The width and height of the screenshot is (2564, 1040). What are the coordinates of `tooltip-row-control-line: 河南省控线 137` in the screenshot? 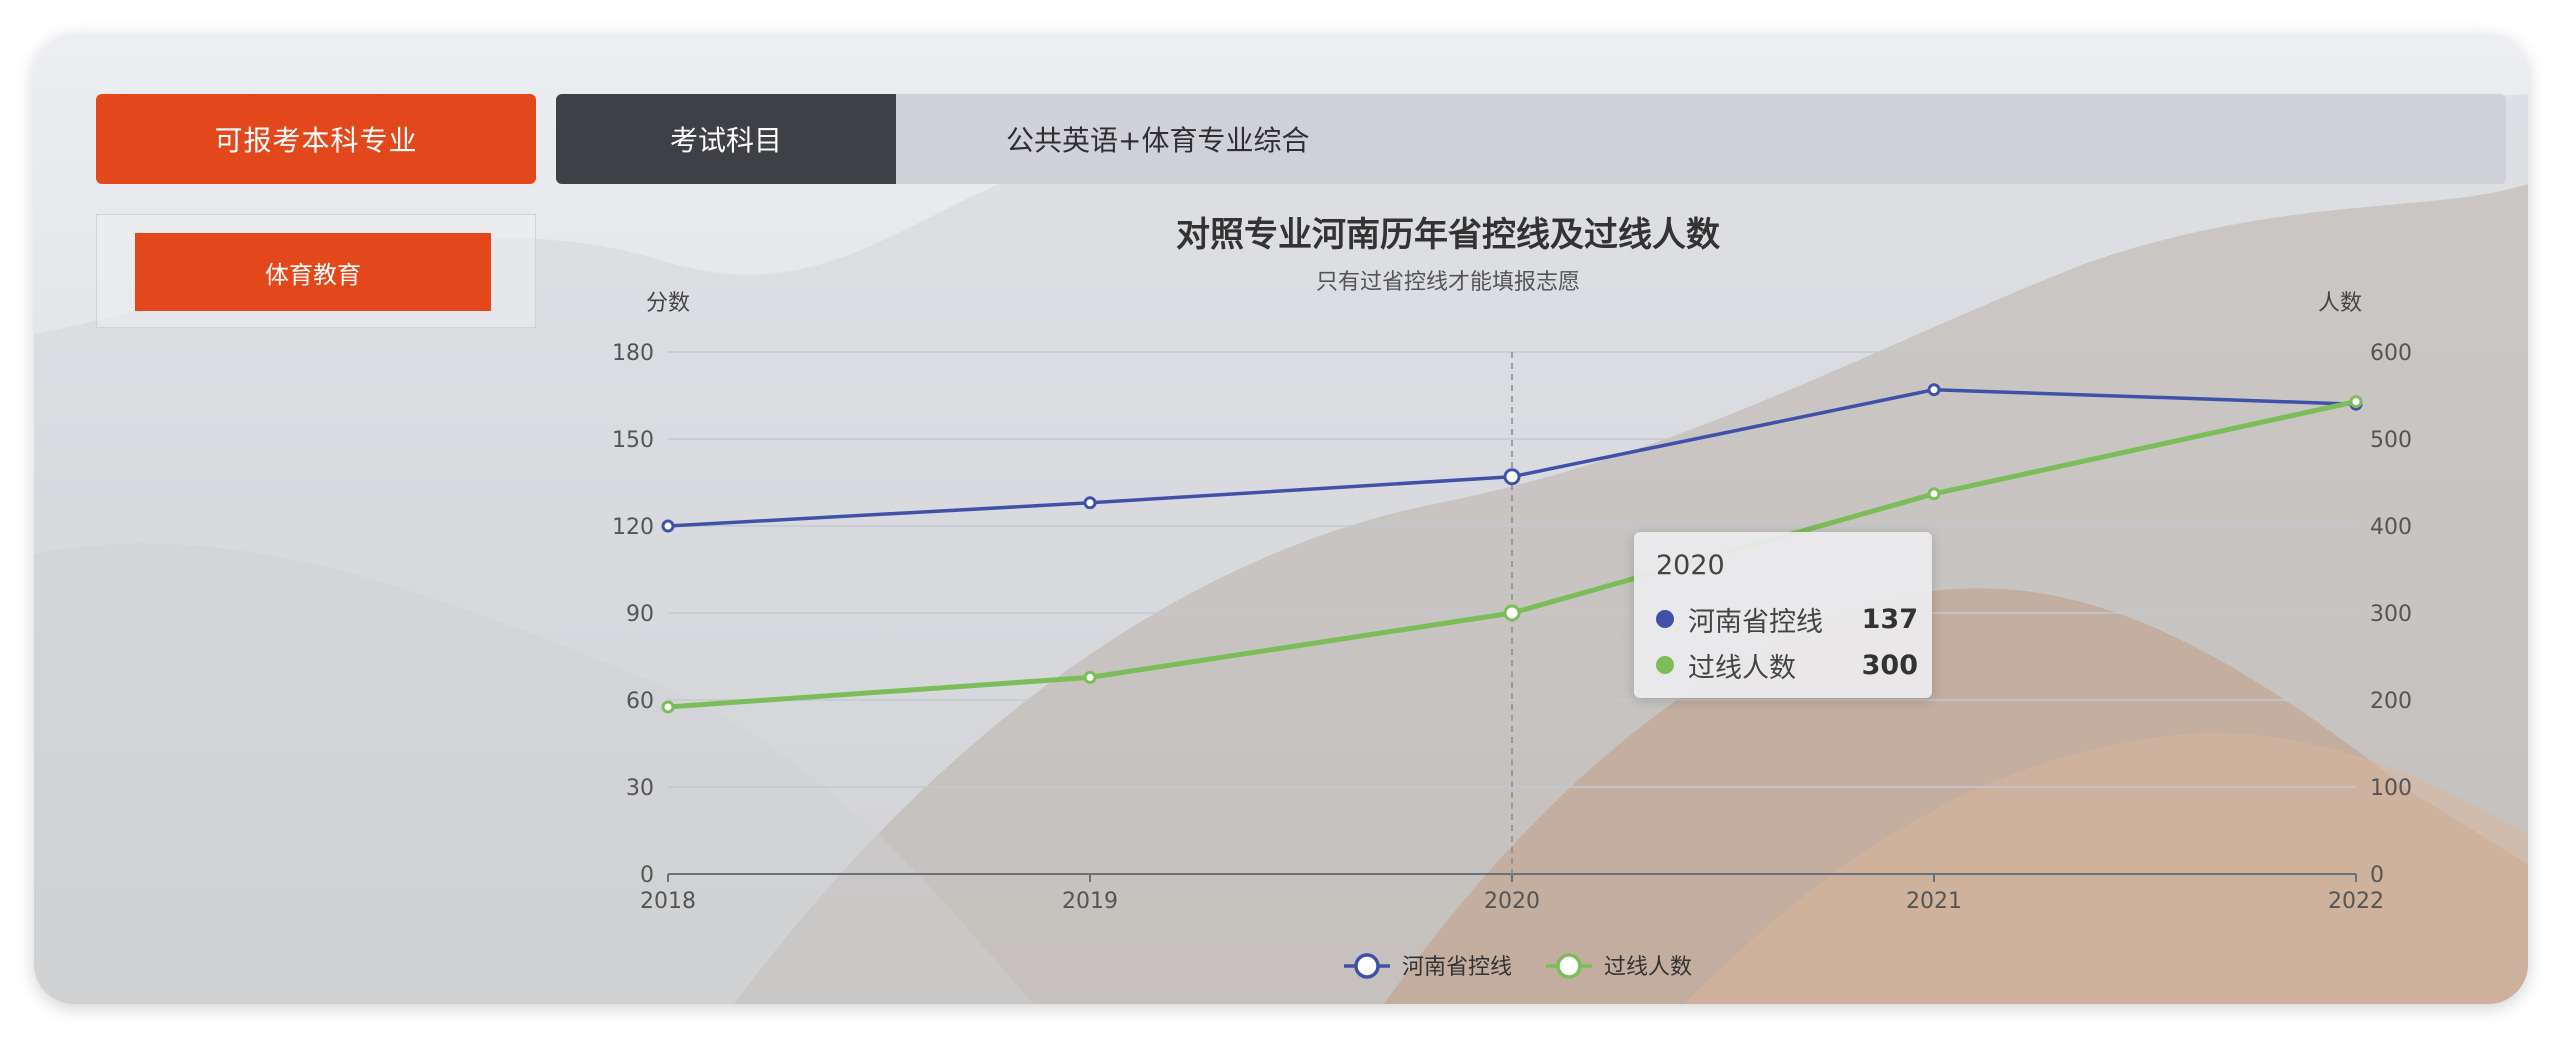 It's located at (1787, 620).